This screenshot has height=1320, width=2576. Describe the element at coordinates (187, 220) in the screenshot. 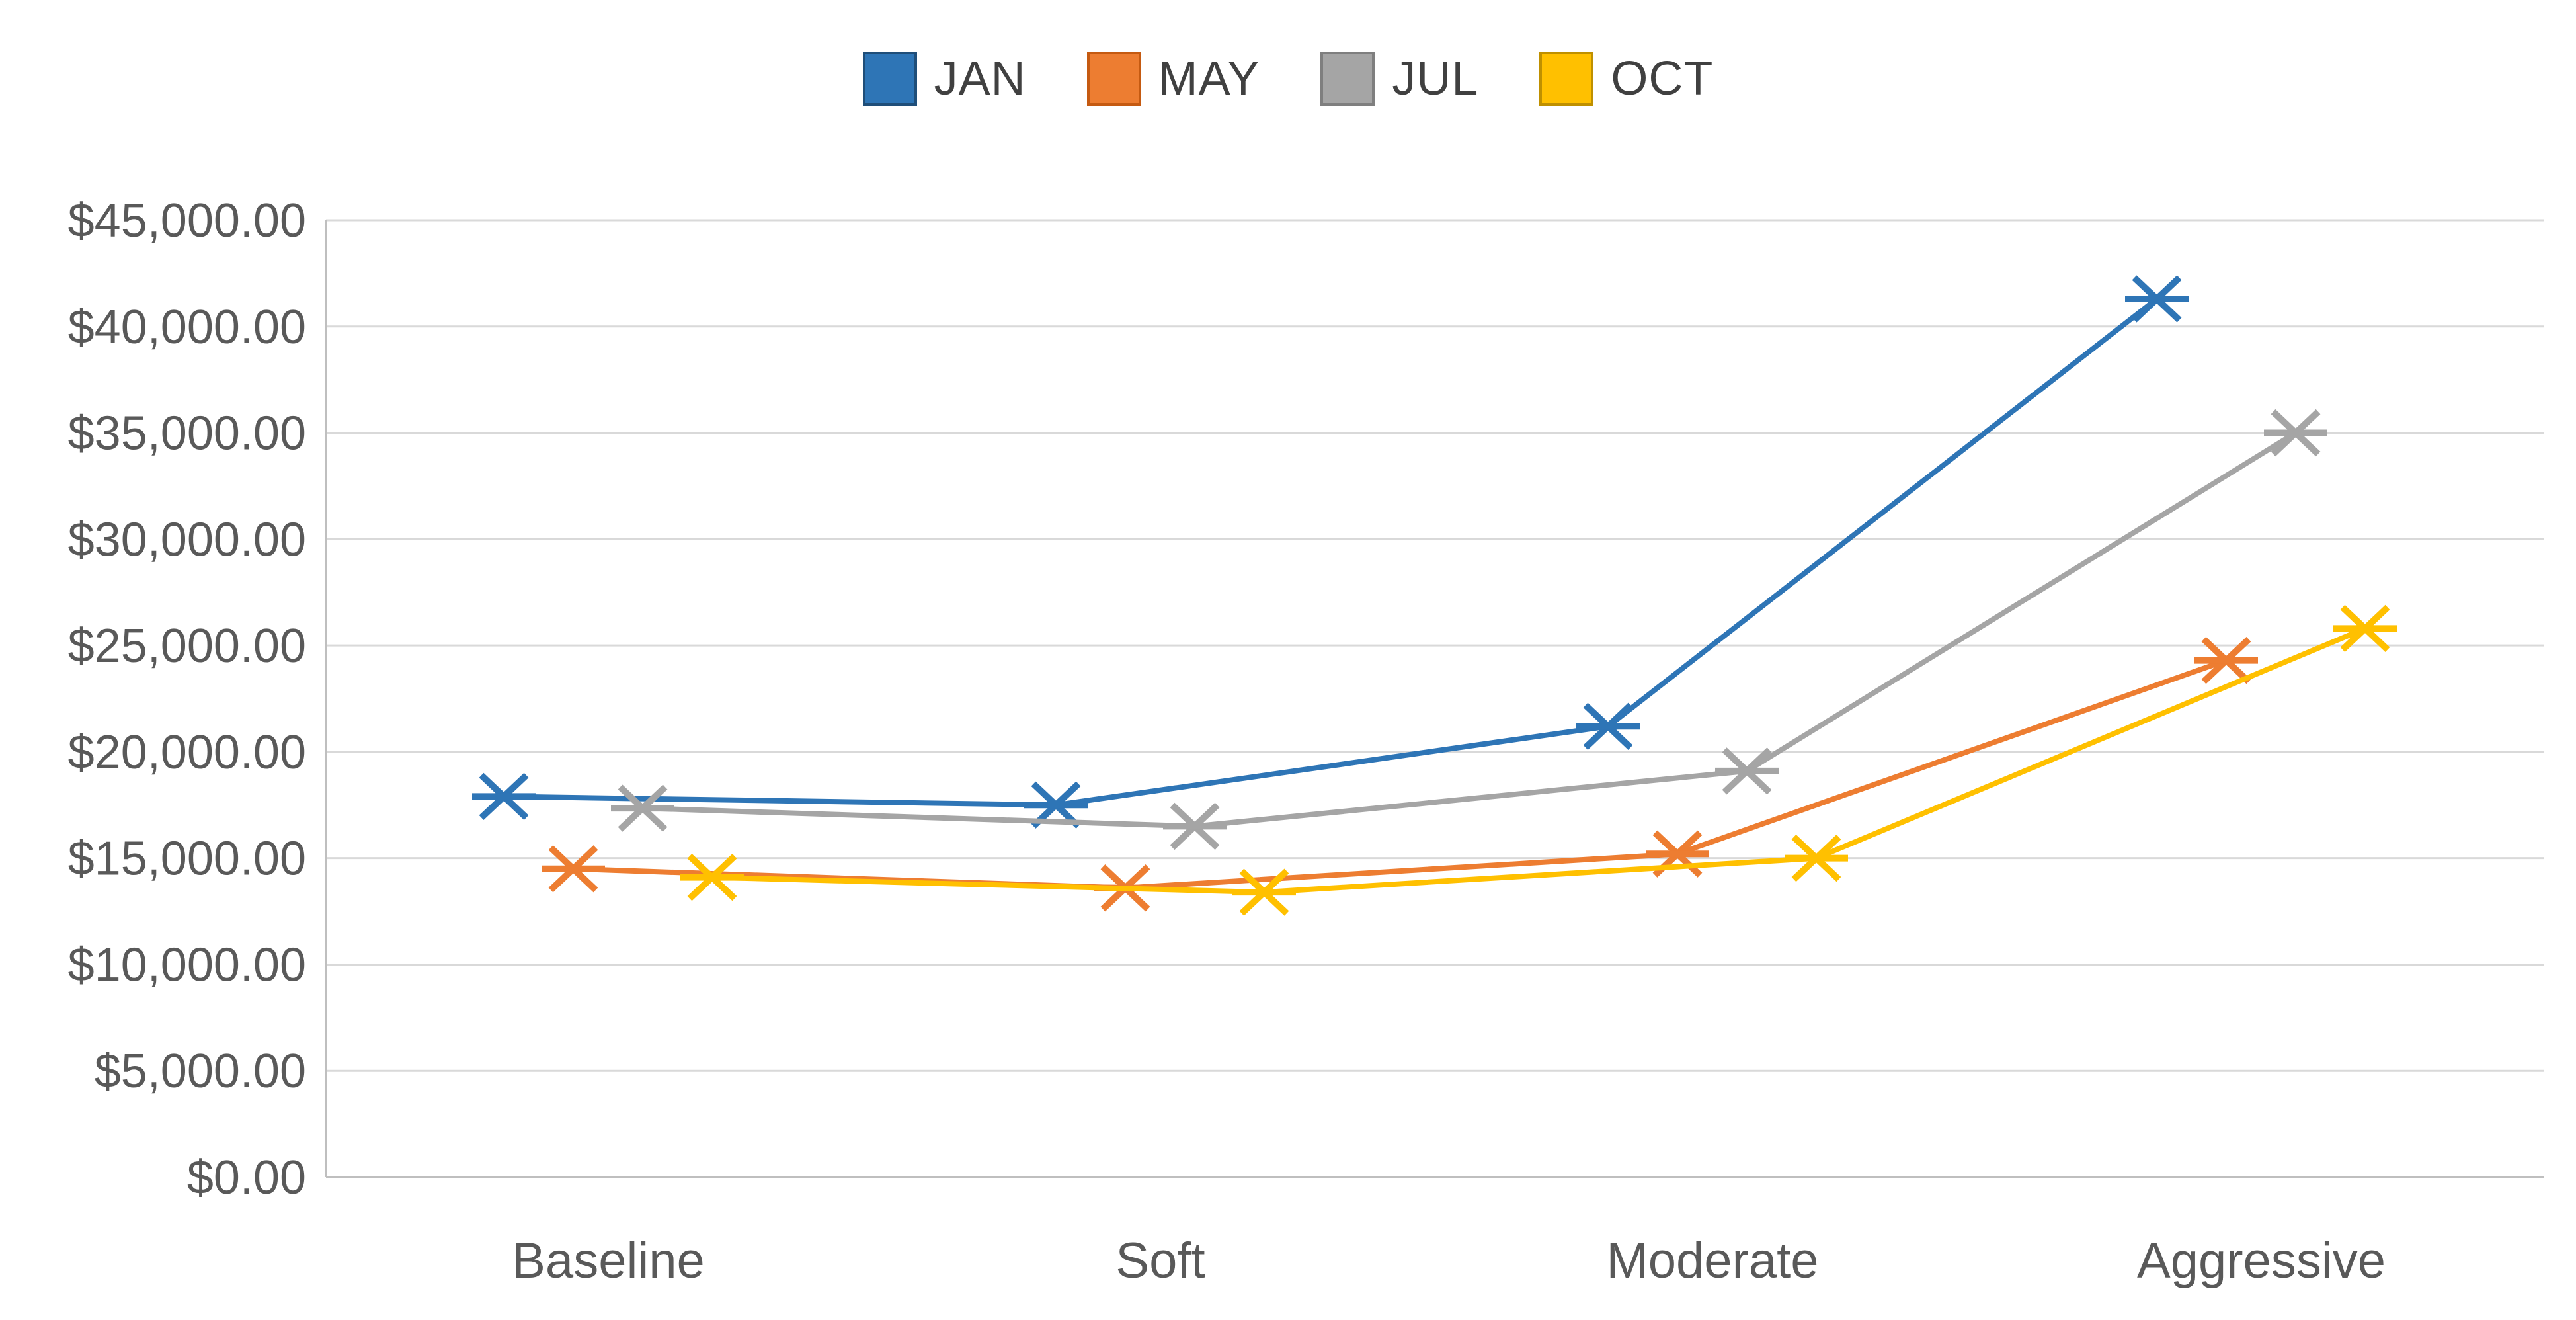

I see `y-axis-tick-label: $45,000.00` at that location.